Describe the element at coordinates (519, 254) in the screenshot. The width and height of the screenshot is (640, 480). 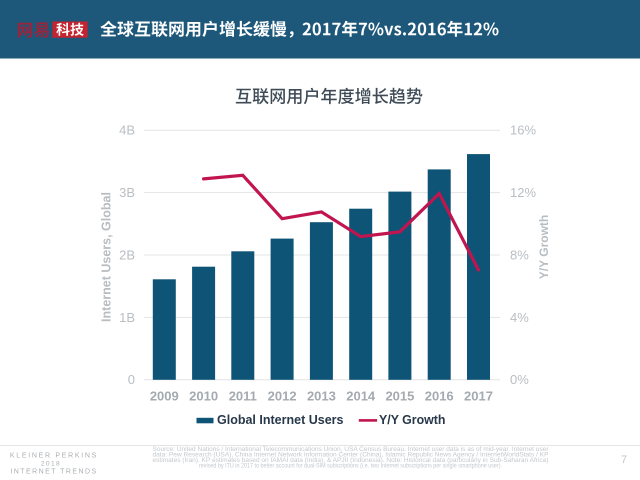
I see `svg-text: 8%` at that location.